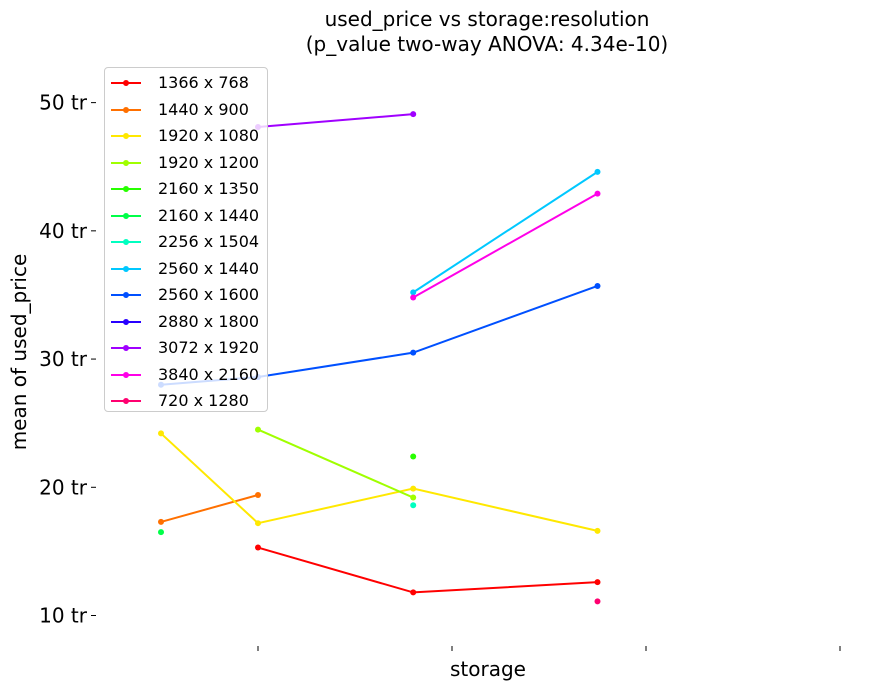 This screenshot has height=690, width=889. I want to click on y-axis-label: mean of used_price, so click(19, 352).